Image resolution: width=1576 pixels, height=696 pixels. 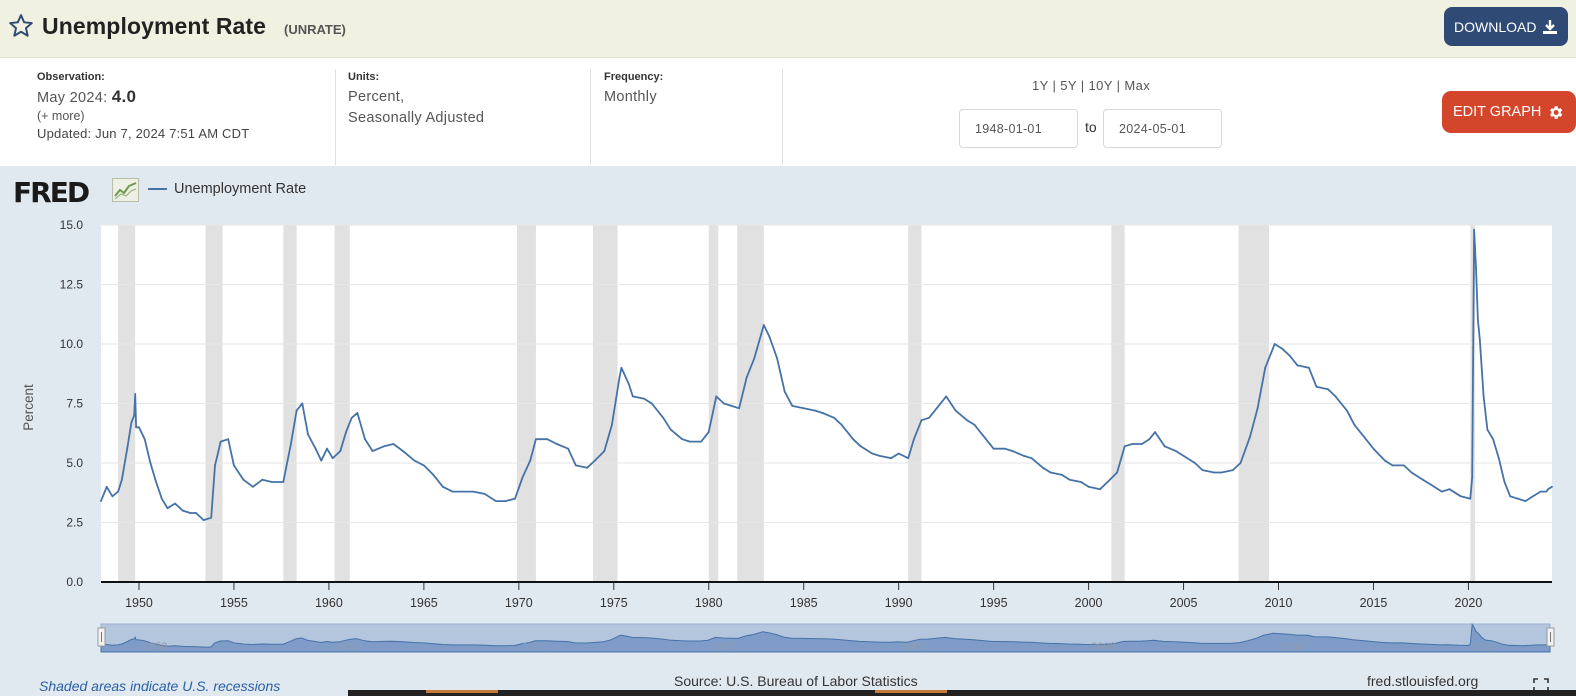 I want to click on download-button: DOWNLOAD, so click(x=1506, y=26).